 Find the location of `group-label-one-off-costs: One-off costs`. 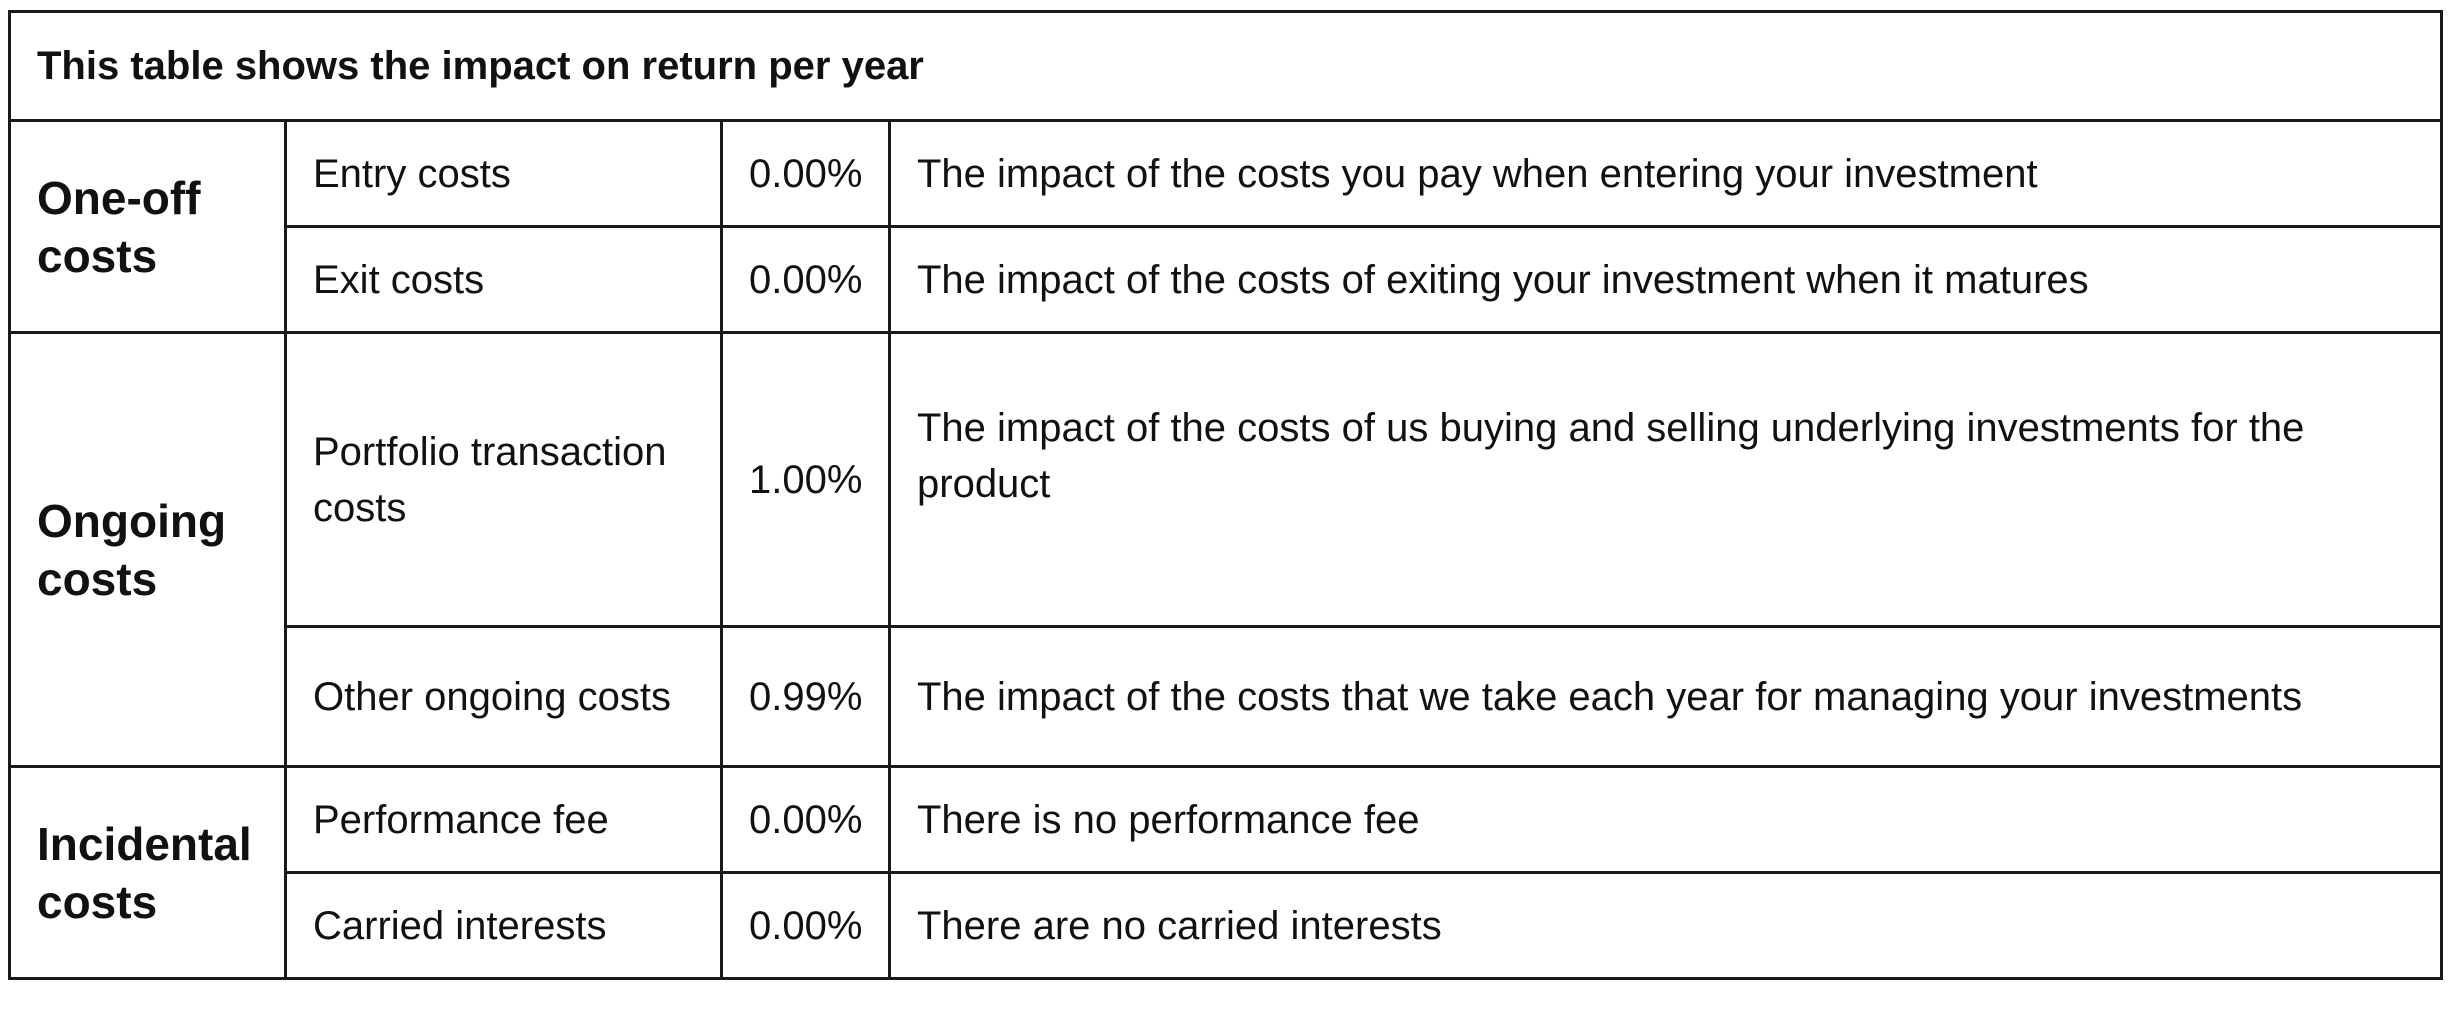

group-label-one-off-costs: One-off costs is located at coordinates (147, 226).